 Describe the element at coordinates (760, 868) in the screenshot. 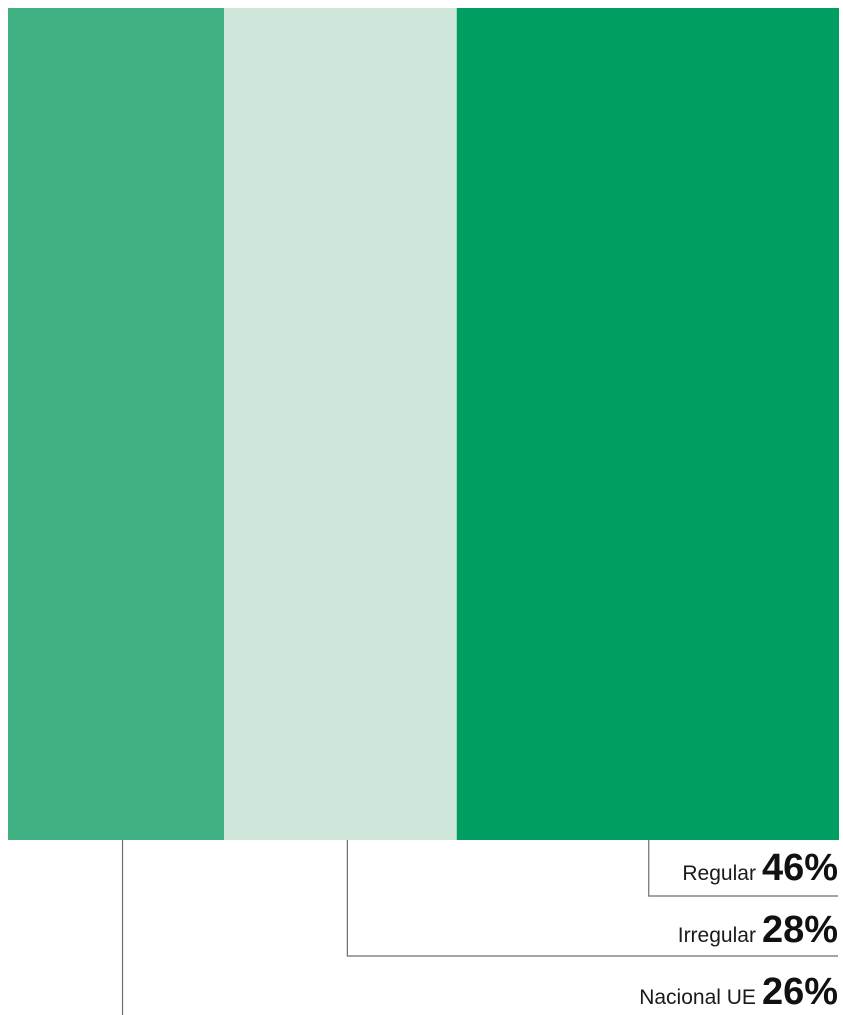

I see `label-regular: Regular 46%` at that location.